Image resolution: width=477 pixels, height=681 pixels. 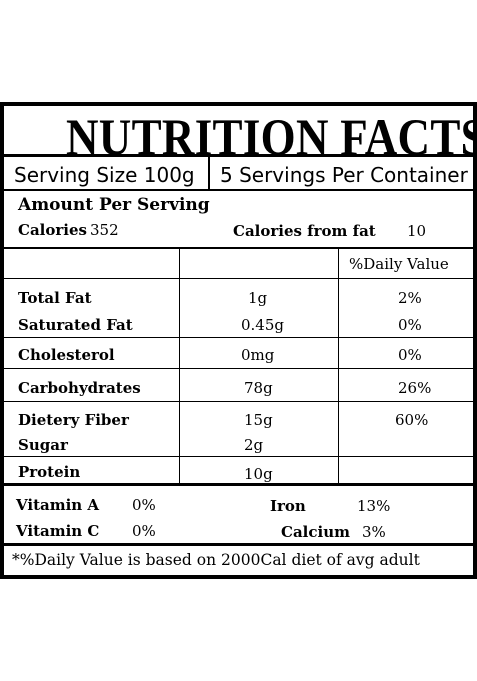 What do you see at coordinates (315, 532) in the screenshot?
I see `mineral-name: Calcium` at bounding box center [315, 532].